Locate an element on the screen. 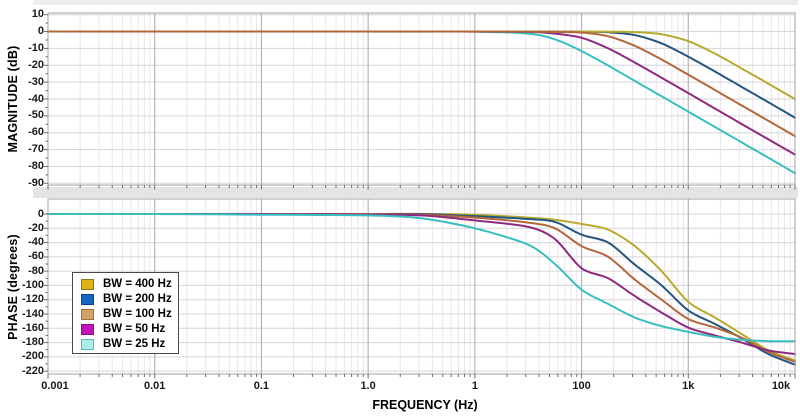 Image resolution: width=800 pixels, height=417 pixels. magnitude-ytick-label: -90 is located at coordinates (36, 182).